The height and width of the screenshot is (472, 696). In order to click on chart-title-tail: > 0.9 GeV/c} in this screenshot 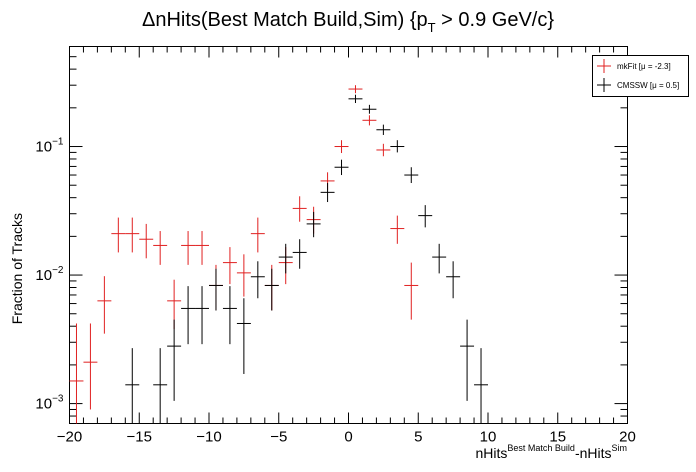, I will do `click(495, 20)`.